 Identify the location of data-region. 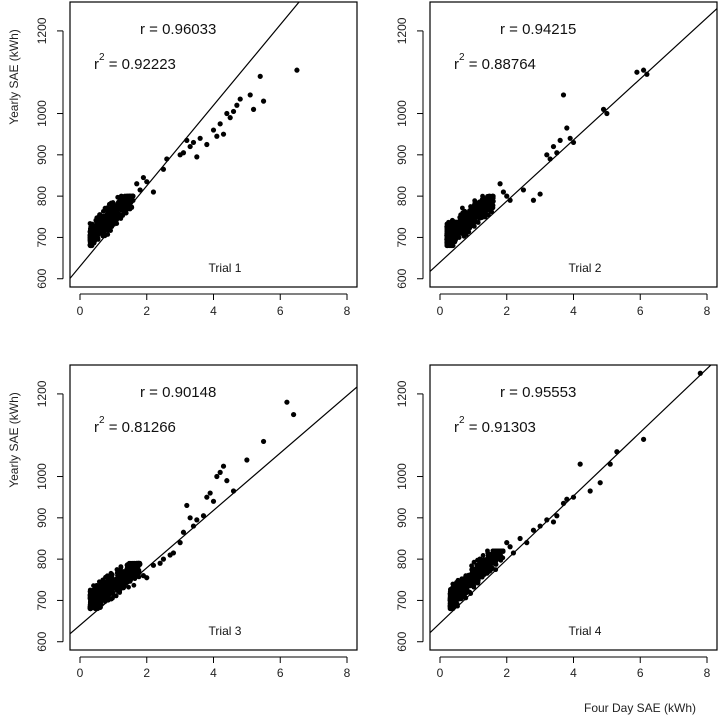
(213, 510).